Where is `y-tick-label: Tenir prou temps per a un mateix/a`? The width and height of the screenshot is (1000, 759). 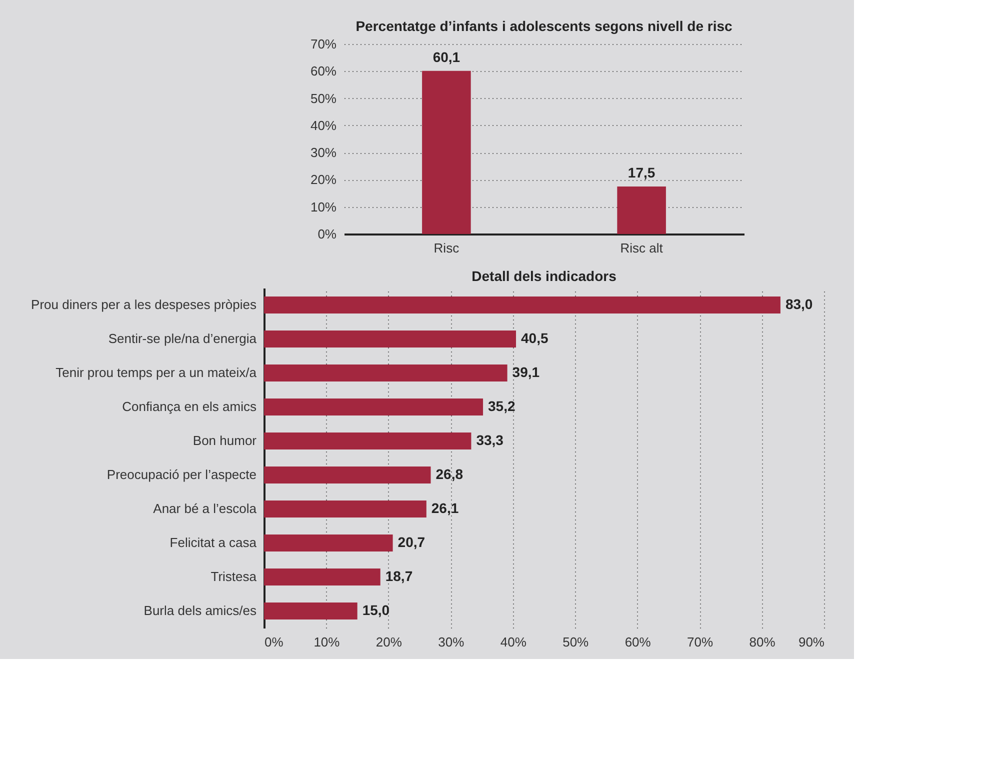 y-tick-label: Tenir prou temps per a un mateix/a is located at coordinates (157, 372).